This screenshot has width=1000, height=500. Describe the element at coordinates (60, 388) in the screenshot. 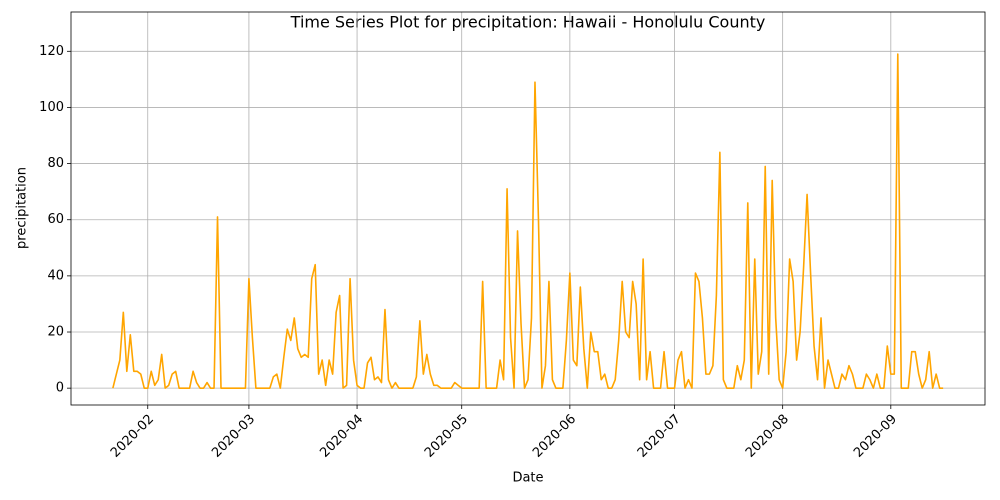

I see `y-tick-label: 0` at that location.